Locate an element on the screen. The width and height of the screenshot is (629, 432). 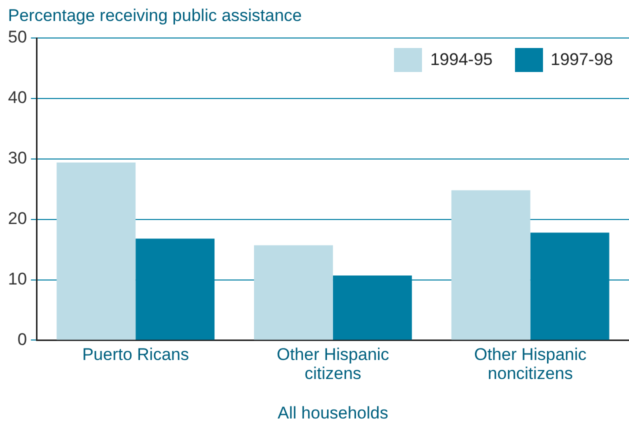
y-tick-label: 20 is located at coordinates (17, 218).